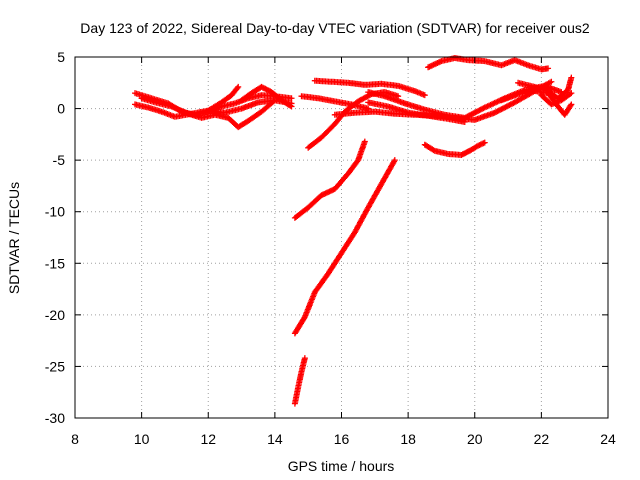  What do you see at coordinates (14, 238) in the screenshot?
I see `y-axis-label: SDTVAR / TECUs` at bounding box center [14, 238].